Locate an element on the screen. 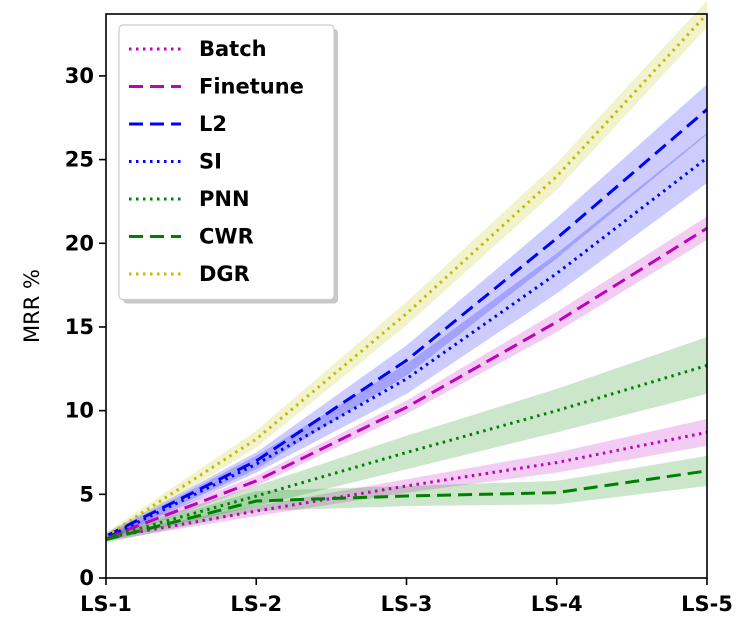  legend: Batch Finetune L2 SI PNN CWR DGR is located at coordinates (228, 164).